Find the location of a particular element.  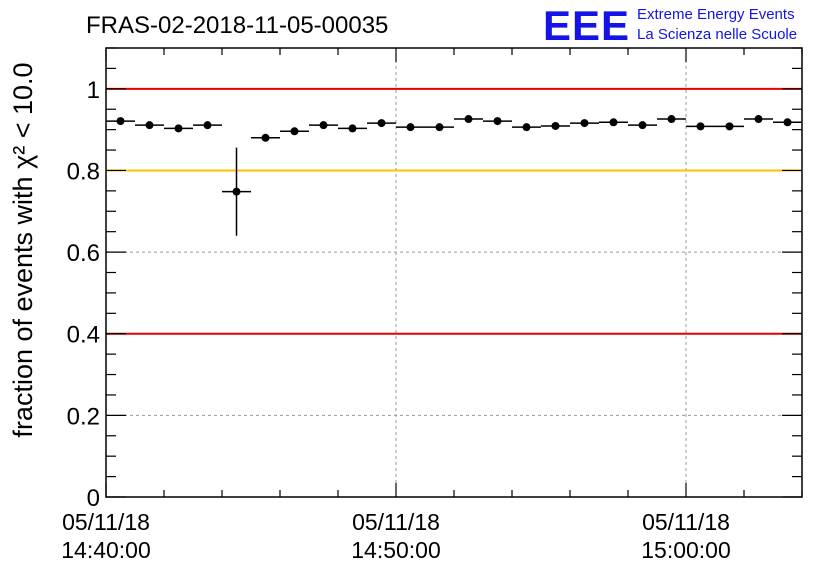

logo-mark: EEE is located at coordinates (586, 25).